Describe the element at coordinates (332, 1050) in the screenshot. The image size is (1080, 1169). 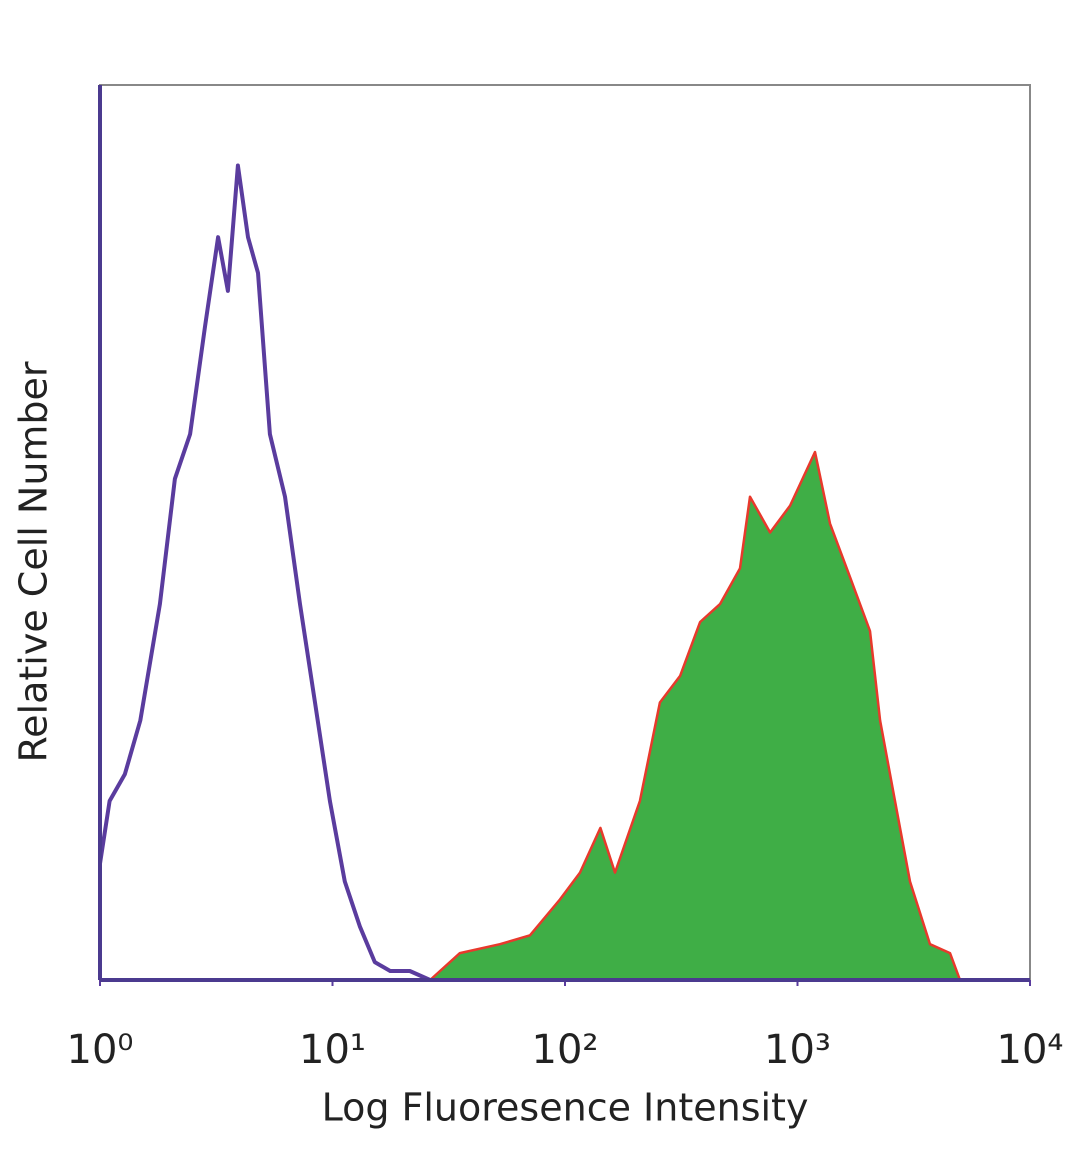
I see `x-tick-label: 10¹` at that location.